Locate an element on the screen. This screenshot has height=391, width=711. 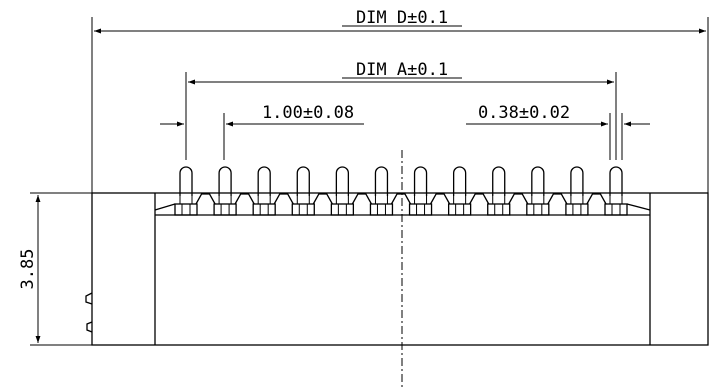
side-latch is located at coordinates (89, 298).